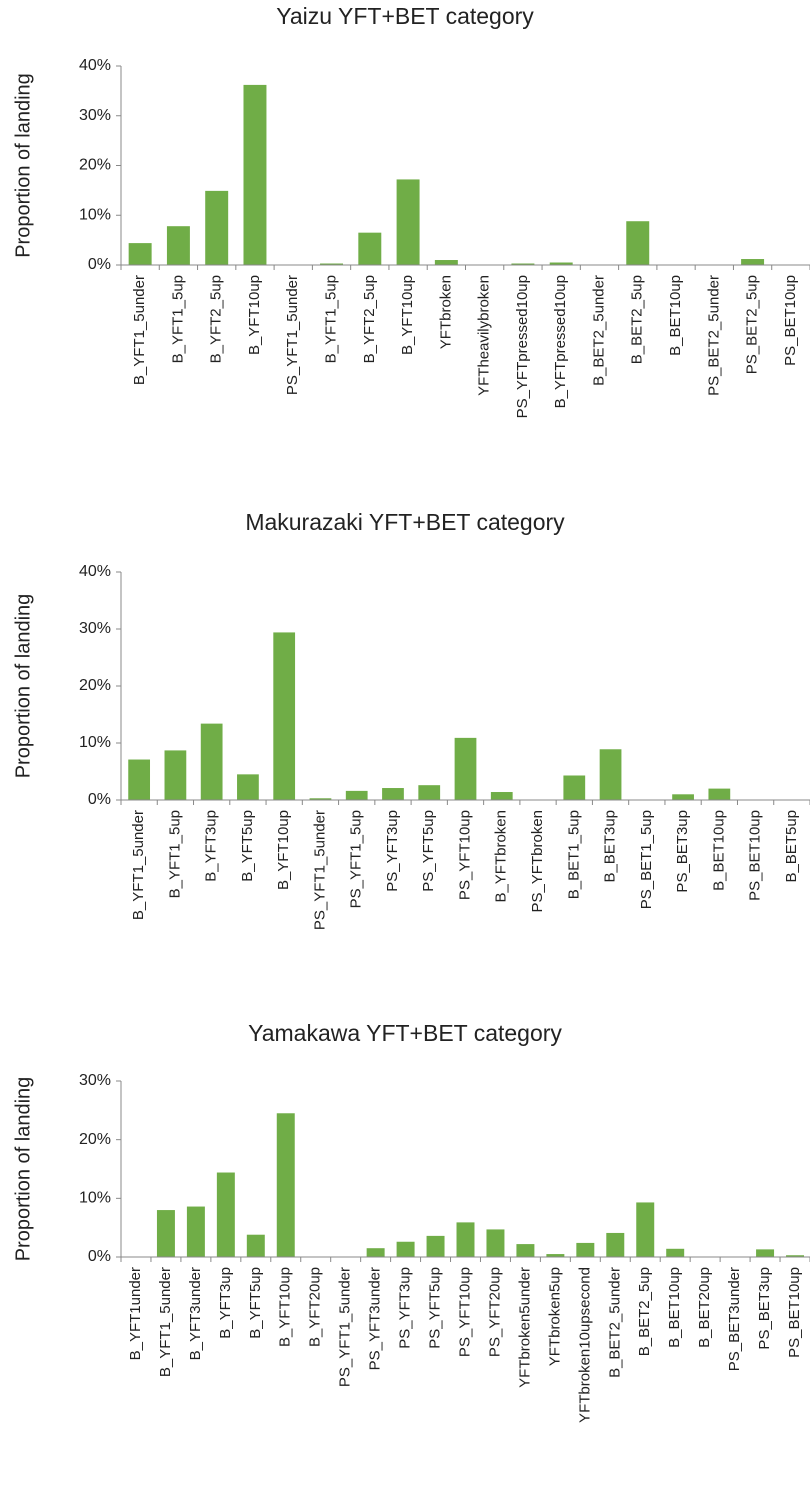 Image resolution: width=810 pixels, height=1495 pixels. Describe the element at coordinates (356, 859) in the screenshot. I see `x-tick-label: PS_YFT1_5up` at that location.